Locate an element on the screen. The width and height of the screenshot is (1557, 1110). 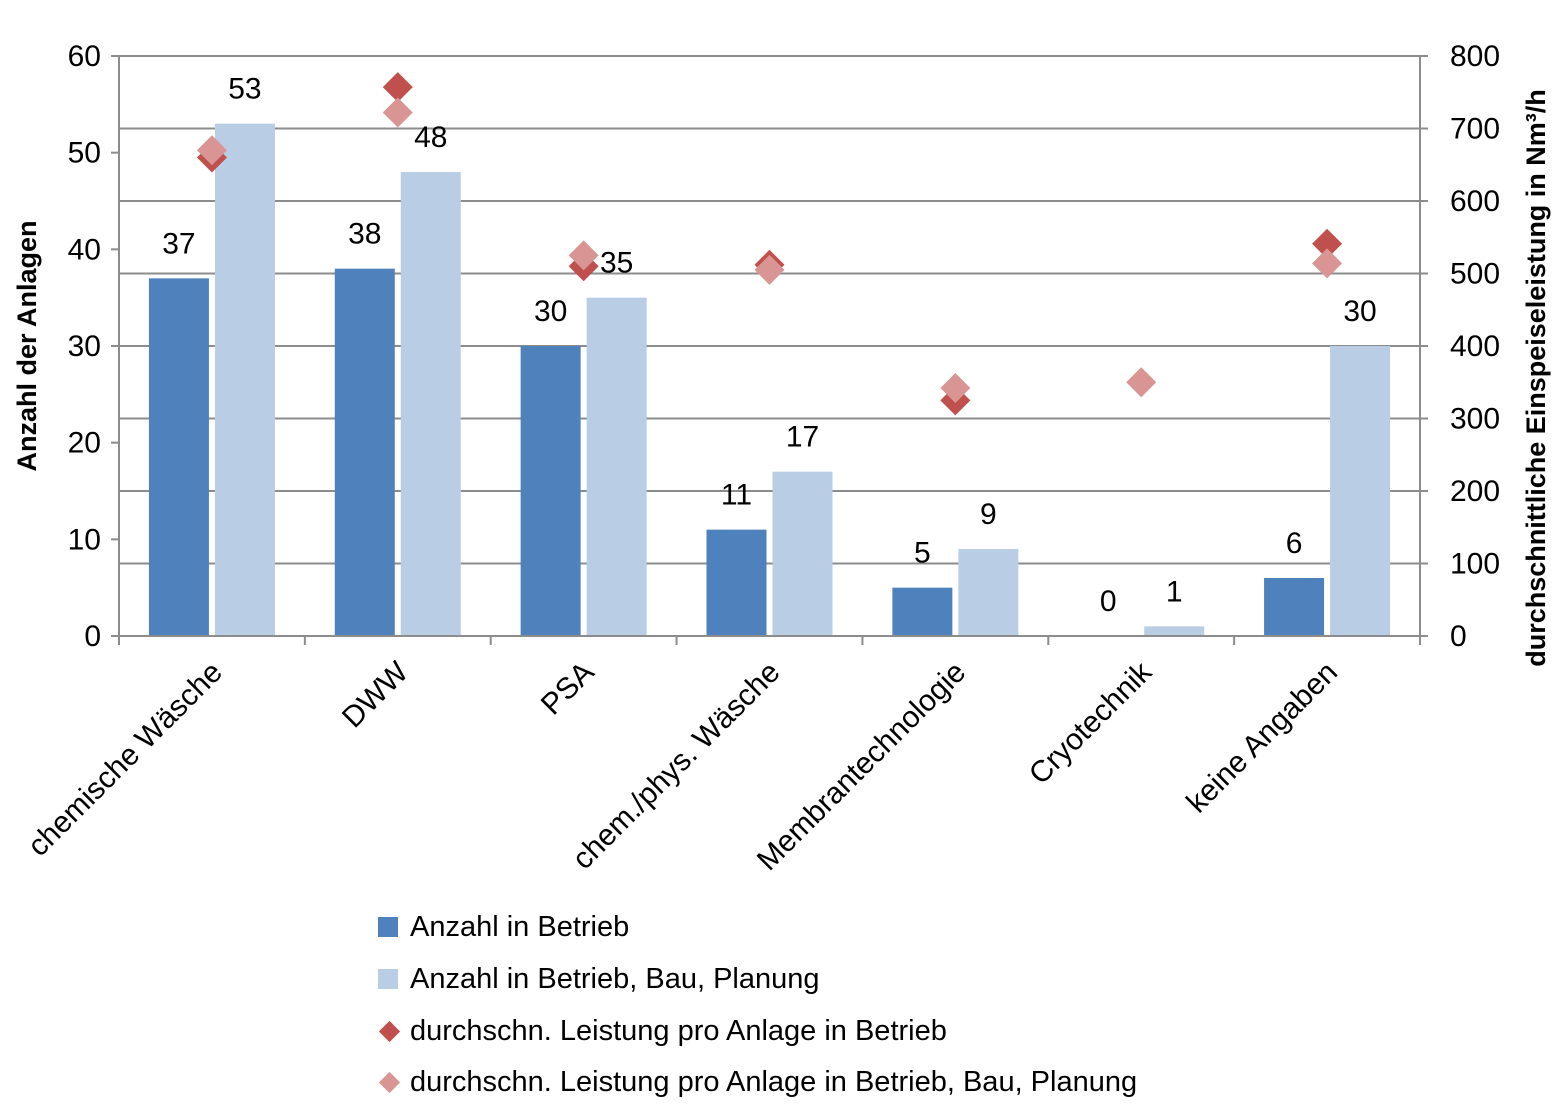
category-label: Membrantechnologie is located at coordinates (861, 766).